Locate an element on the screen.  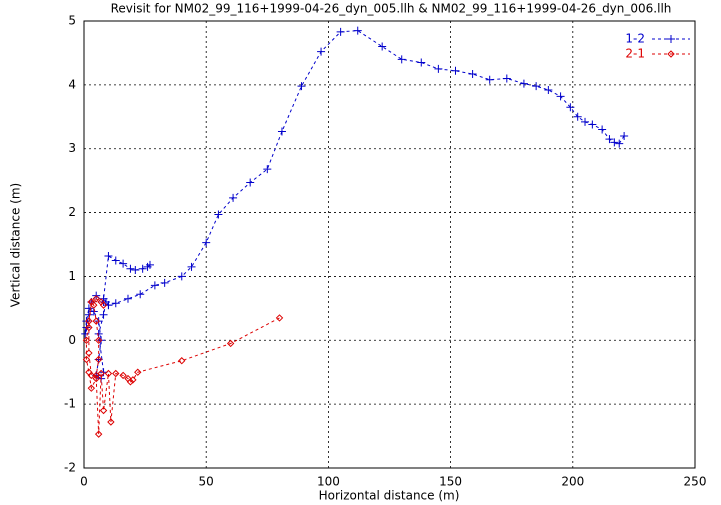
x-tick-label: 0 is located at coordinates (84, 482).